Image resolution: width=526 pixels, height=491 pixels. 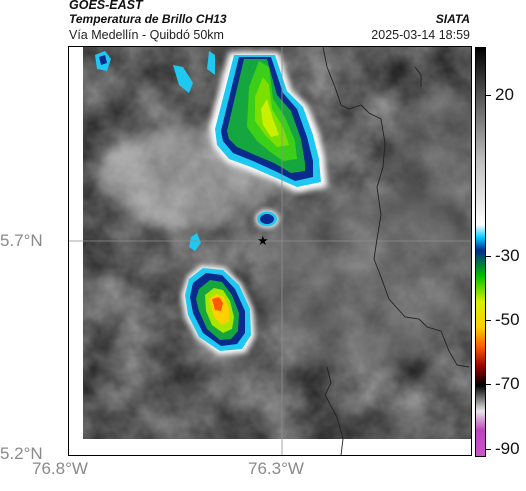 What do you see at coordinates (334, 410) in the screenshot?
I see `border-line-south` at bounding box center [334, 410].